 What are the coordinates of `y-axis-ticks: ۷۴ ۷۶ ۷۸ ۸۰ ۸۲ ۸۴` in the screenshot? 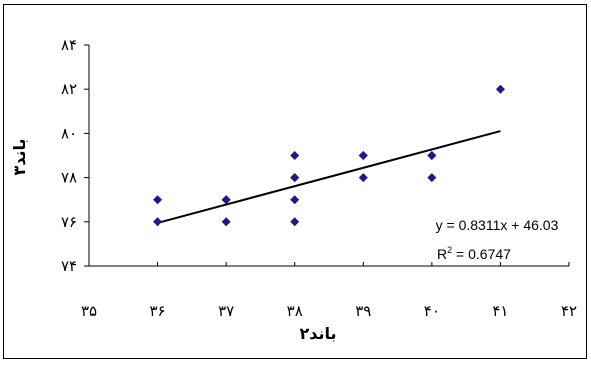 It's located at (75, 155).